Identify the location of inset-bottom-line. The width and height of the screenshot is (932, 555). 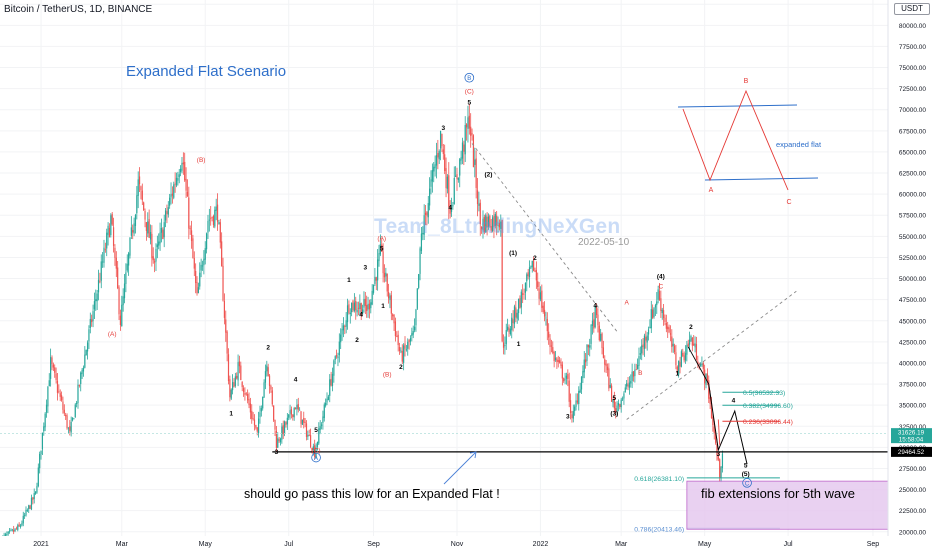
(761, 179).